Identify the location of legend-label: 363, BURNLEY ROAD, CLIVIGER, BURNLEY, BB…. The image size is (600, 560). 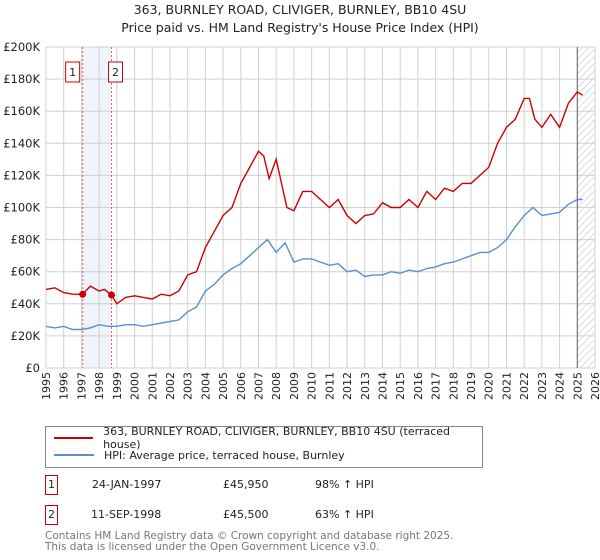
(276, 438).